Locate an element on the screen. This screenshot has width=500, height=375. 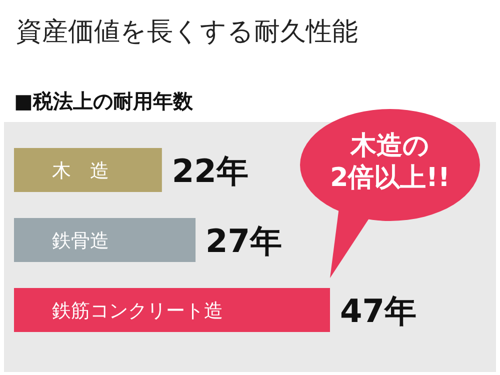
data-label: 27年 is located at coordinates (244, 241).